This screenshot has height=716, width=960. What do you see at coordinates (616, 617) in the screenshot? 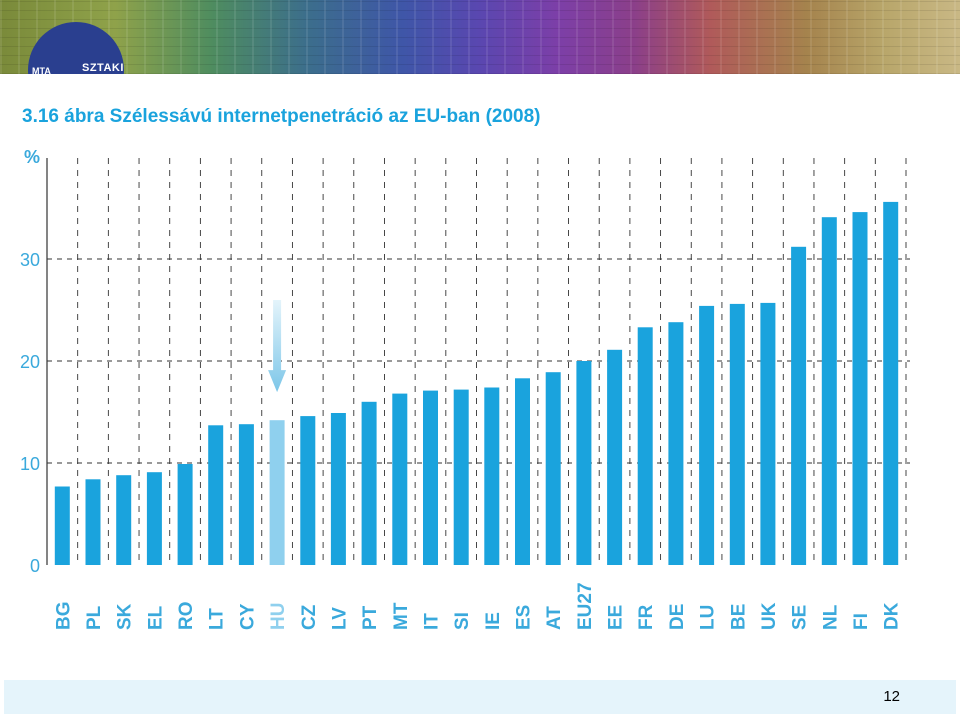
I see `x-tick-label-ee: EE` at bounding box center [616, 617].